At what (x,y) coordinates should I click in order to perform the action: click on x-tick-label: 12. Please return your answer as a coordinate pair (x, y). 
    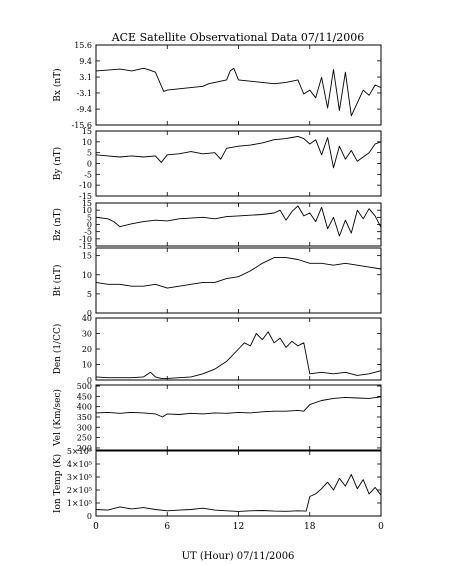
    Looking at the image, I should click on (238, 527).